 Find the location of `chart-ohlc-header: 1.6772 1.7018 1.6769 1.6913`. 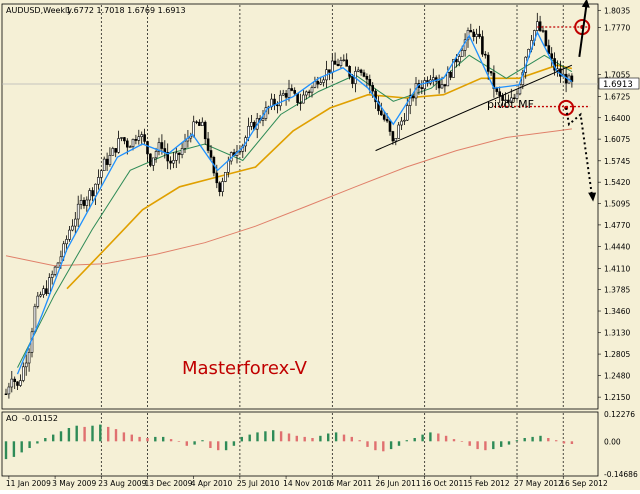

chart-ohlc-header: 1.6772 1.7018 1.6769 1.6913 is located at coordinates (126, 10).